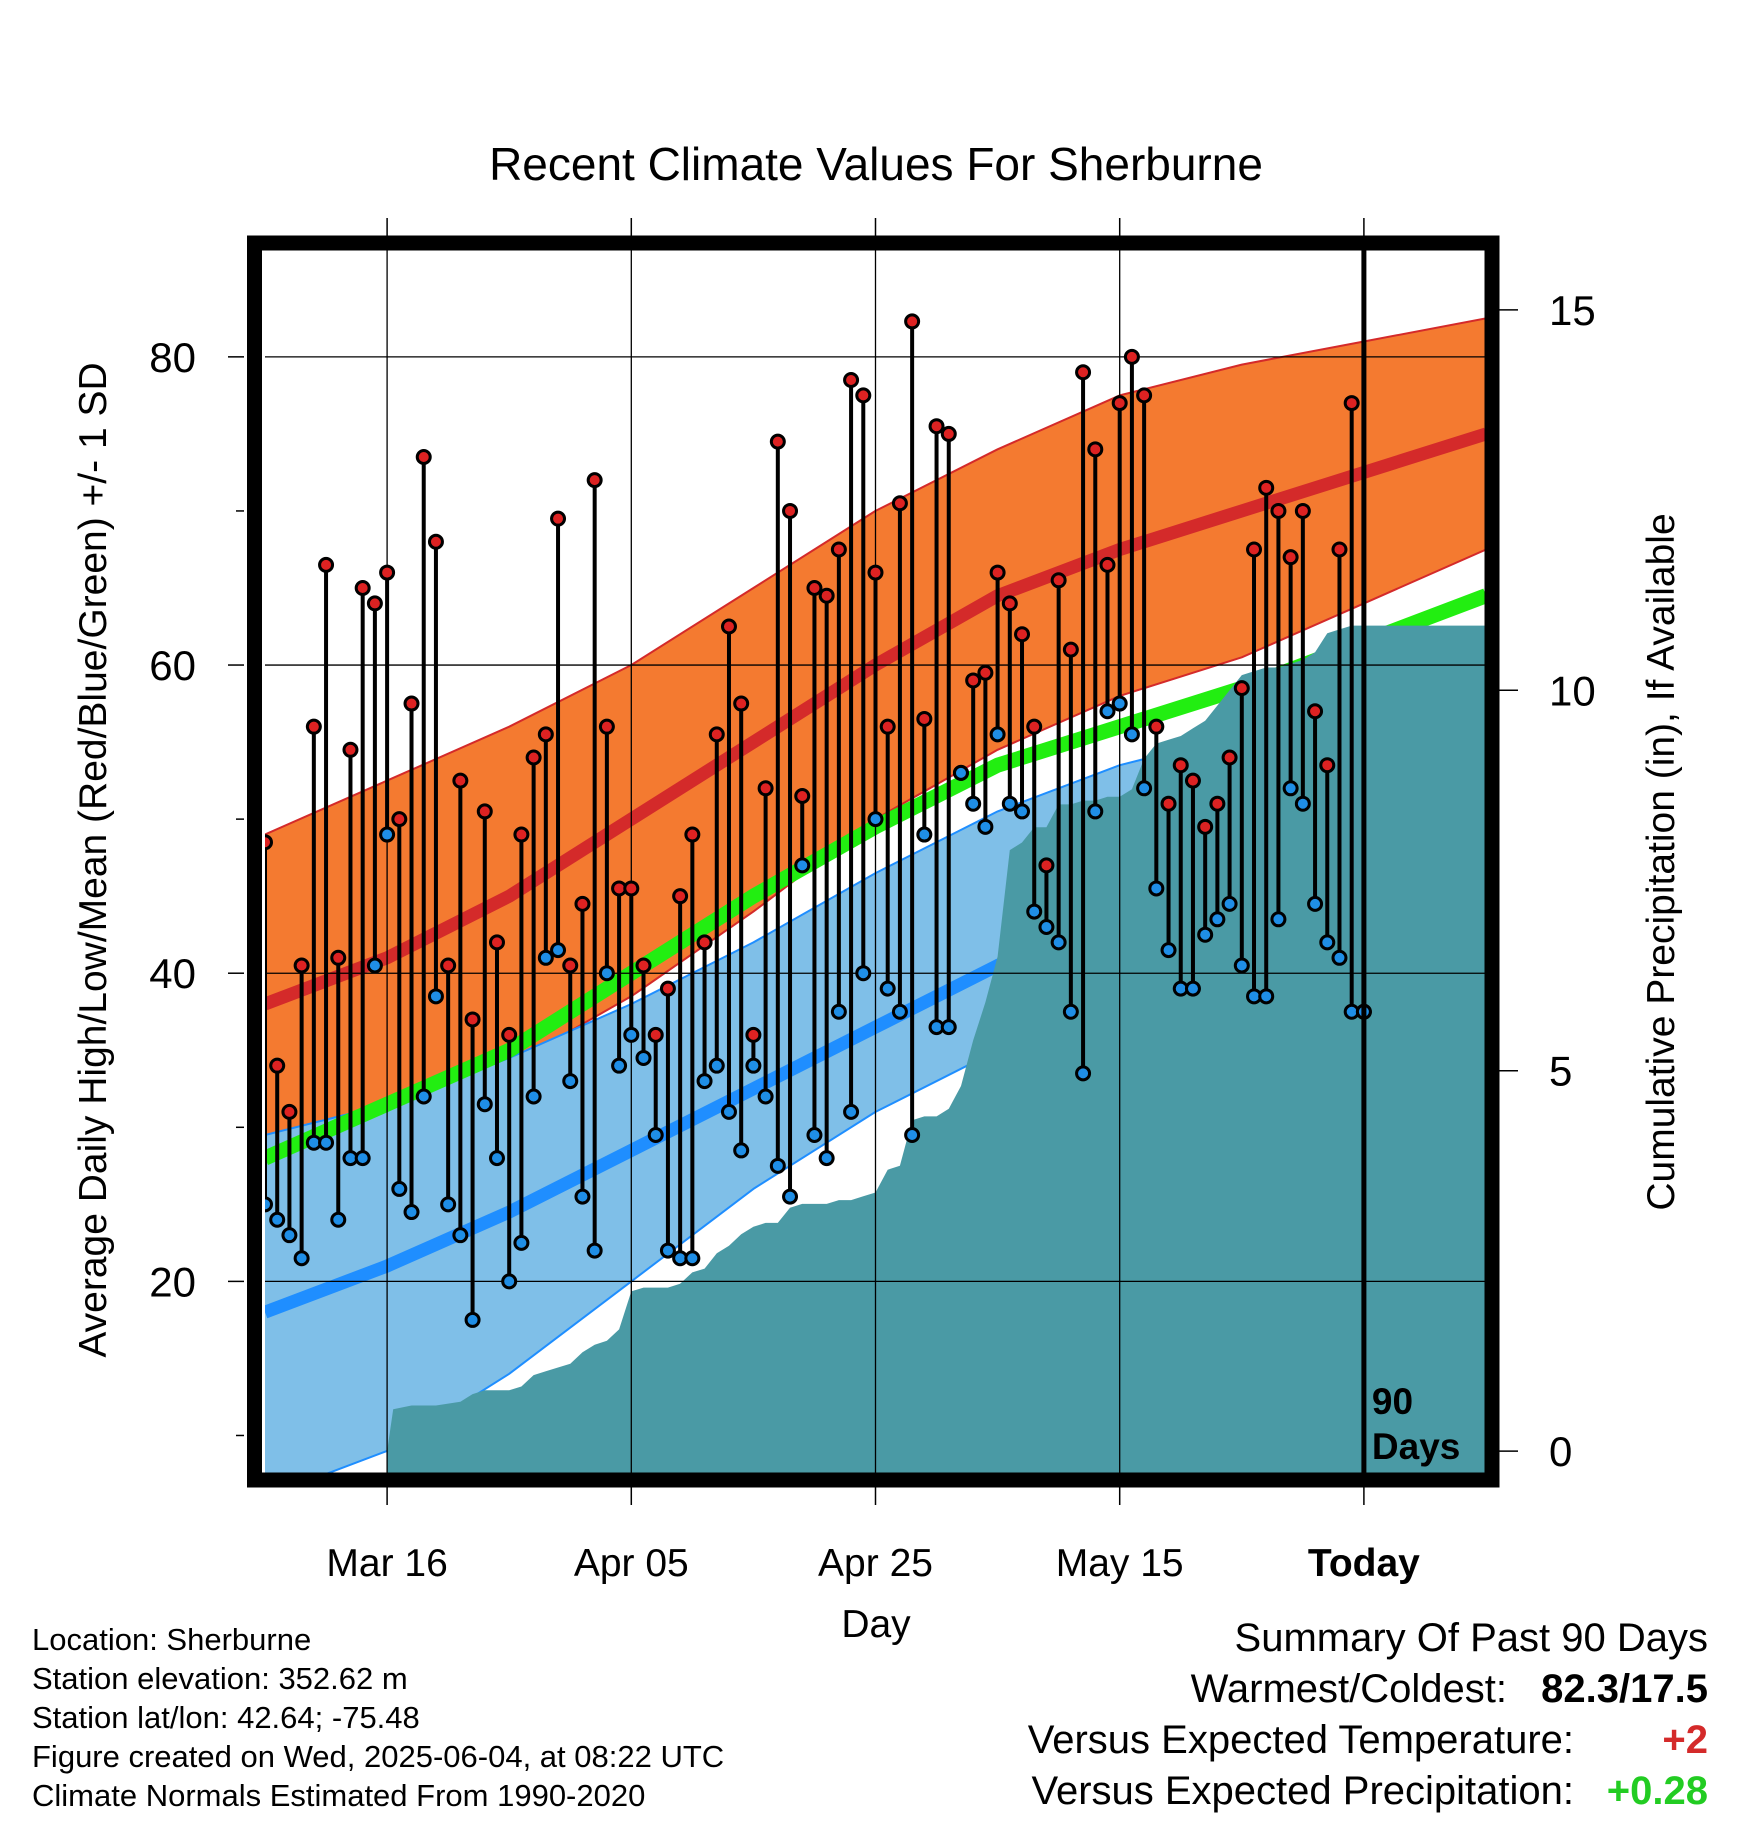  Describe the element at coordinates (220, 1678) in the screenshot. I see `elevation-text: Station elevation: 352.62 m` at that location.